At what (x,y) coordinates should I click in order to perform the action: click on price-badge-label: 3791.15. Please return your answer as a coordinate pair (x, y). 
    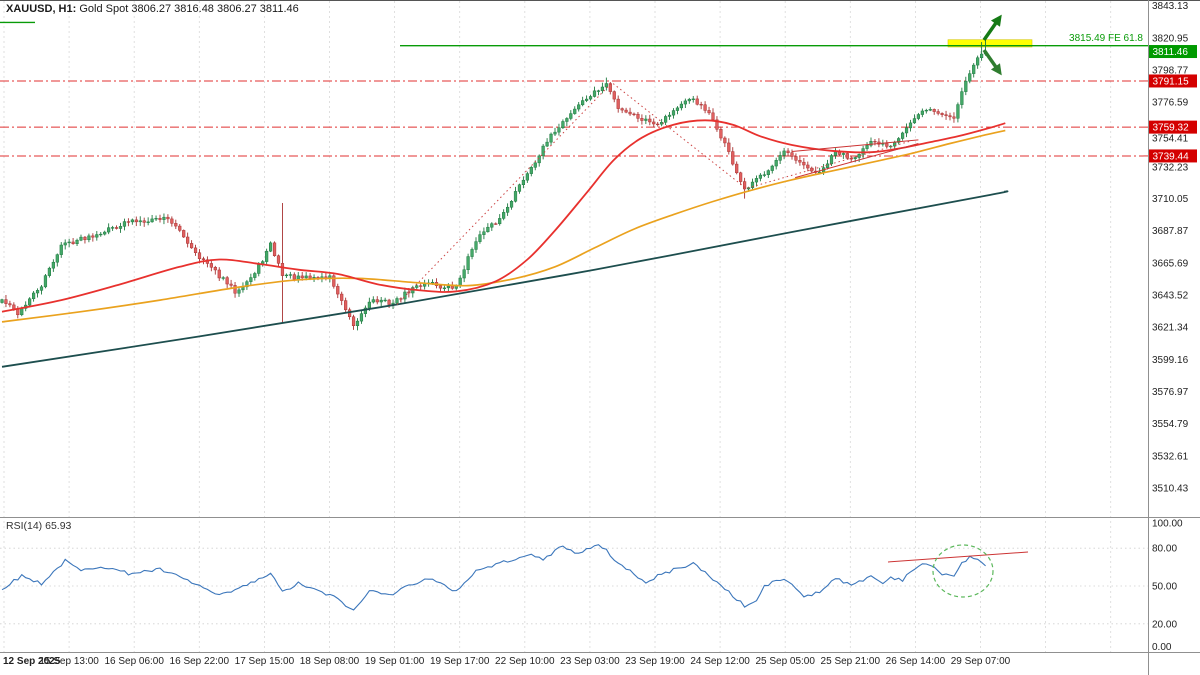
    Looking at the image, I should click on (1171, 81).